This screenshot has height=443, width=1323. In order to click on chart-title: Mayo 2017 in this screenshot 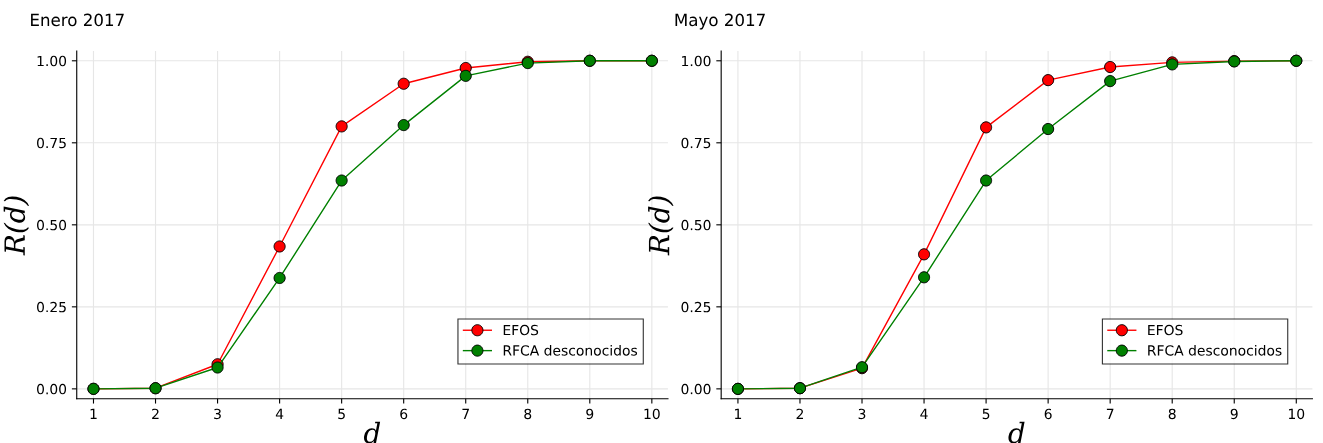, I will do `click(720, 21)`.